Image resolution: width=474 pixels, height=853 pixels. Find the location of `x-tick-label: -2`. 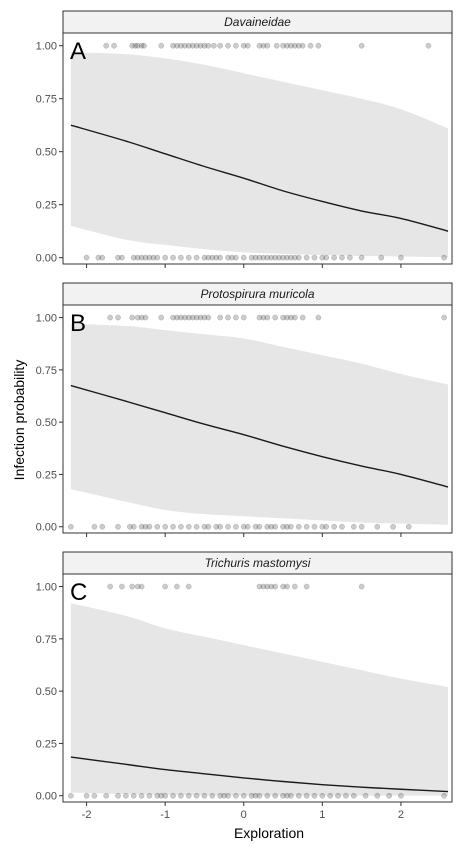

x-tick-label: -2 is located at coordinates (87, 815).